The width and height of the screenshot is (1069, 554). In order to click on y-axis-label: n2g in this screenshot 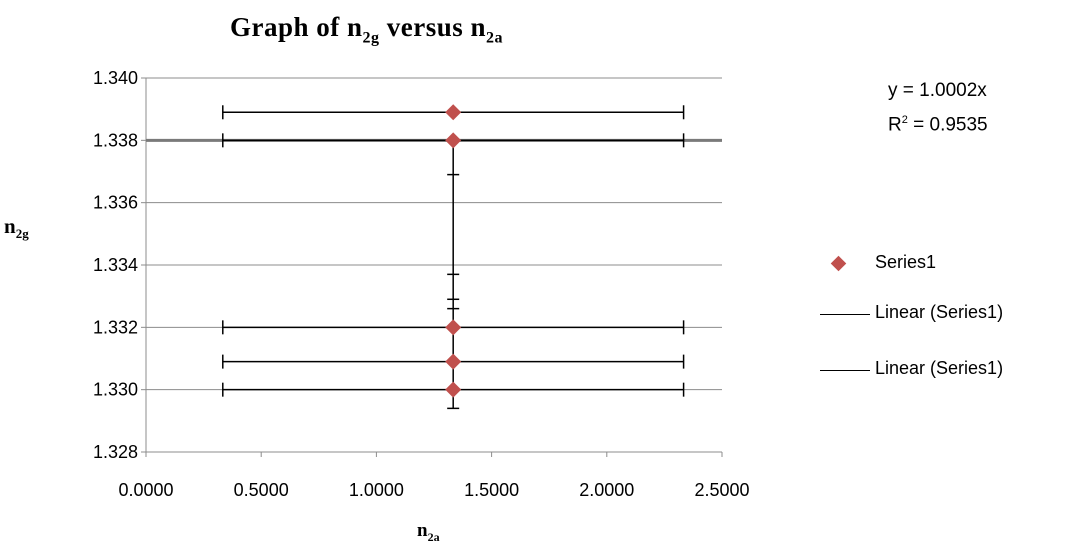, I will do `click(16, 228)`.